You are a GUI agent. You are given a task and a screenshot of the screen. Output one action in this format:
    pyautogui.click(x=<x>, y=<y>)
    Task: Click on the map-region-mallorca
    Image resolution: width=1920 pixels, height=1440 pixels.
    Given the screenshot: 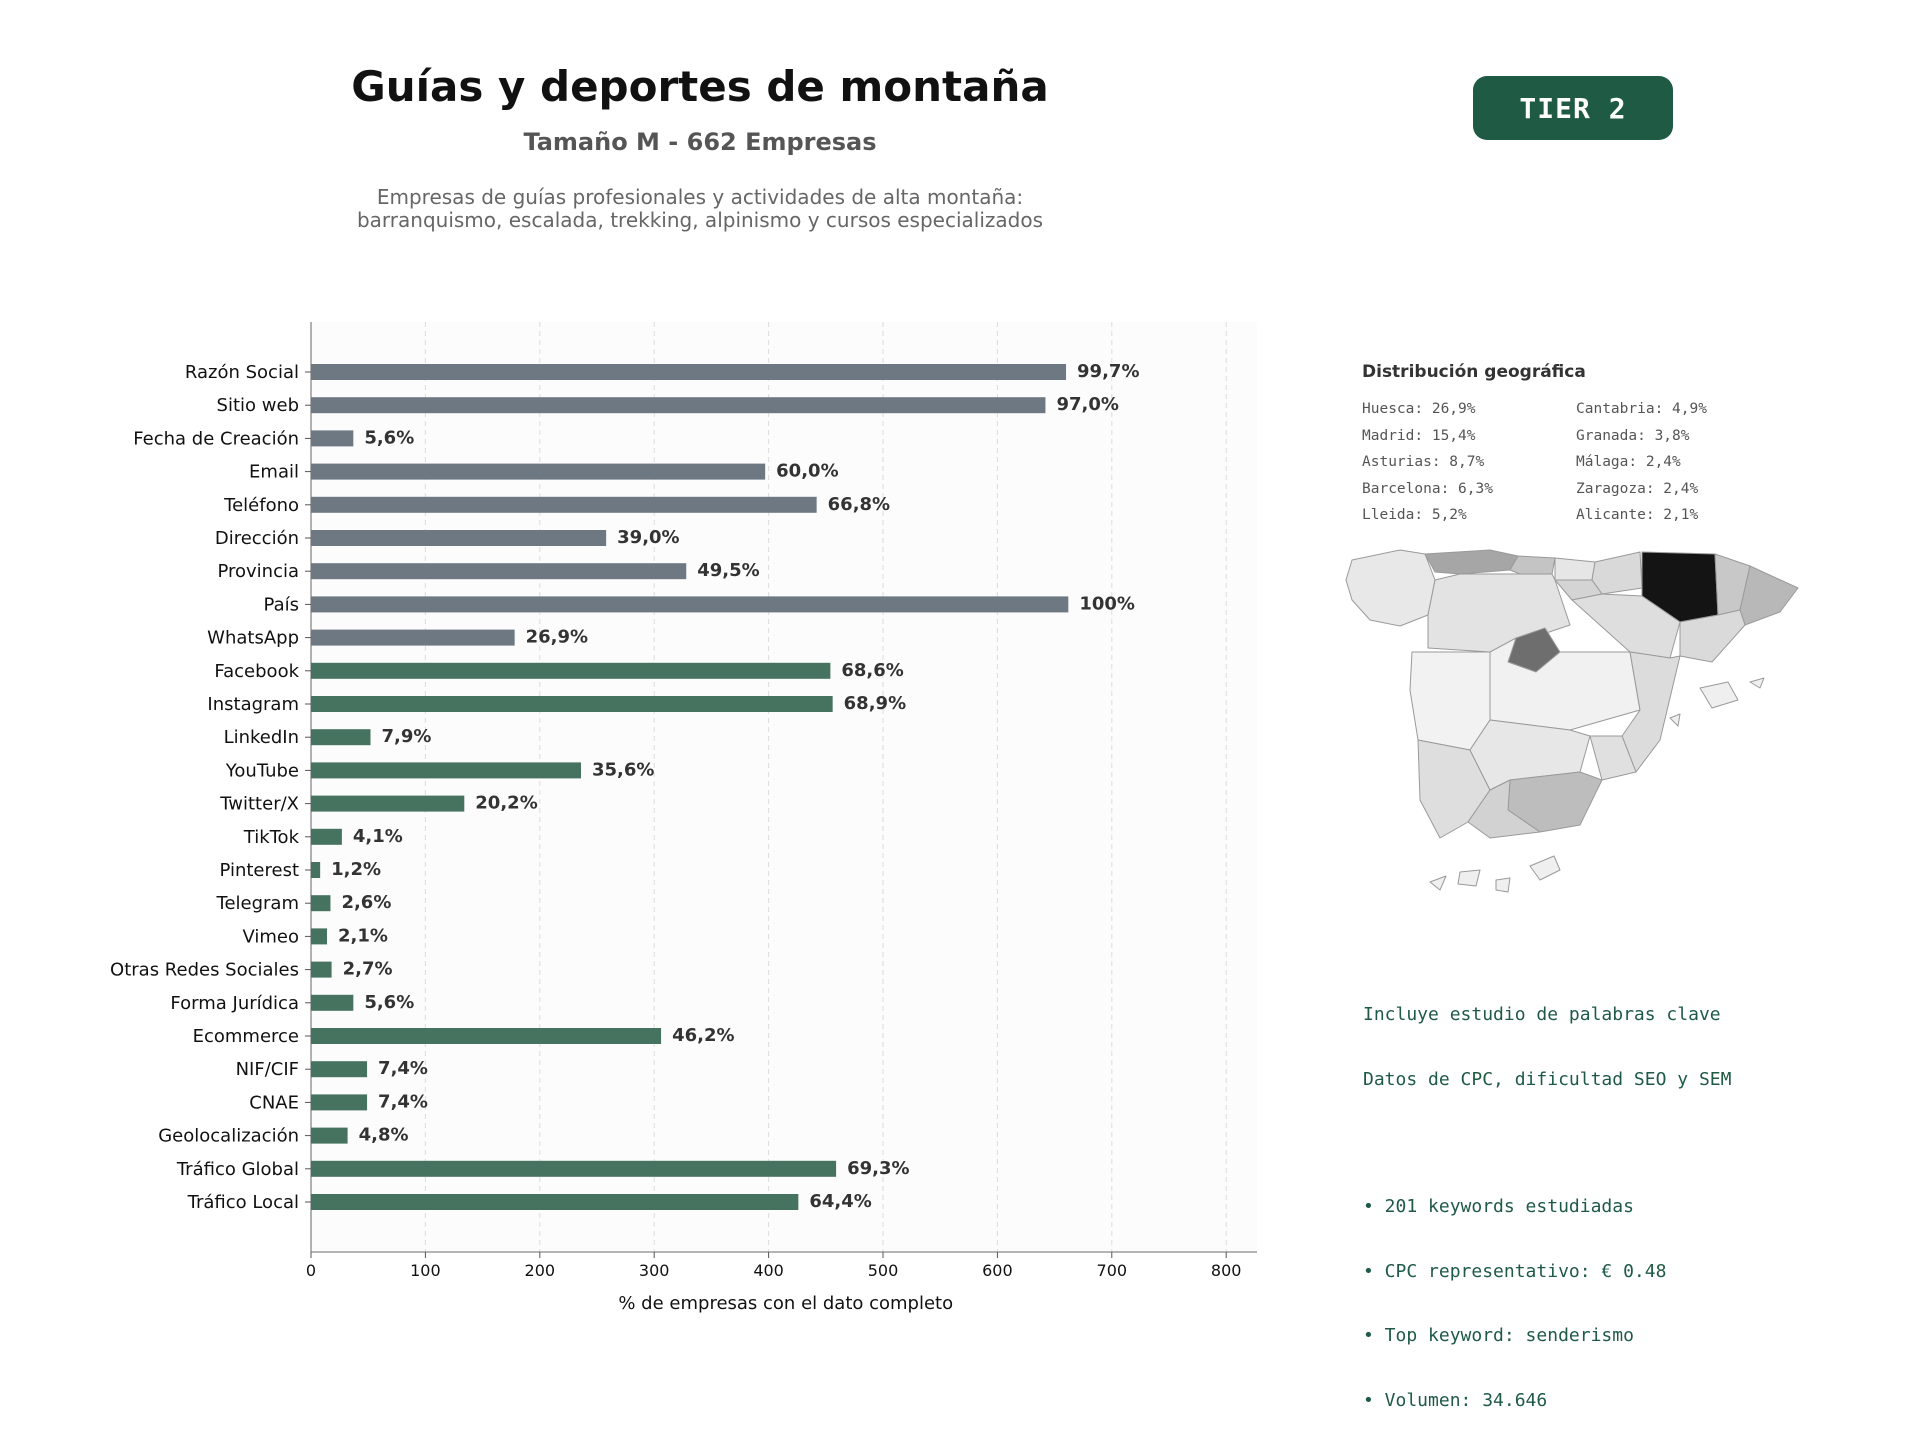 What is the action you would take?
    pyautogui.click(x=1719, y=695)
    